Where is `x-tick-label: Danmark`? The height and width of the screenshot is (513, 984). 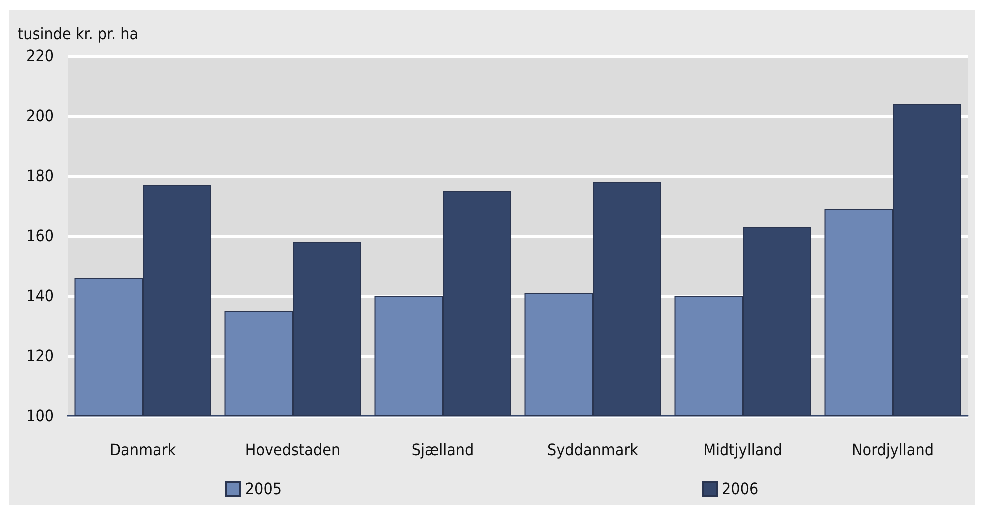
x-tick-label: Danmark is located at coordinates (143, 450).